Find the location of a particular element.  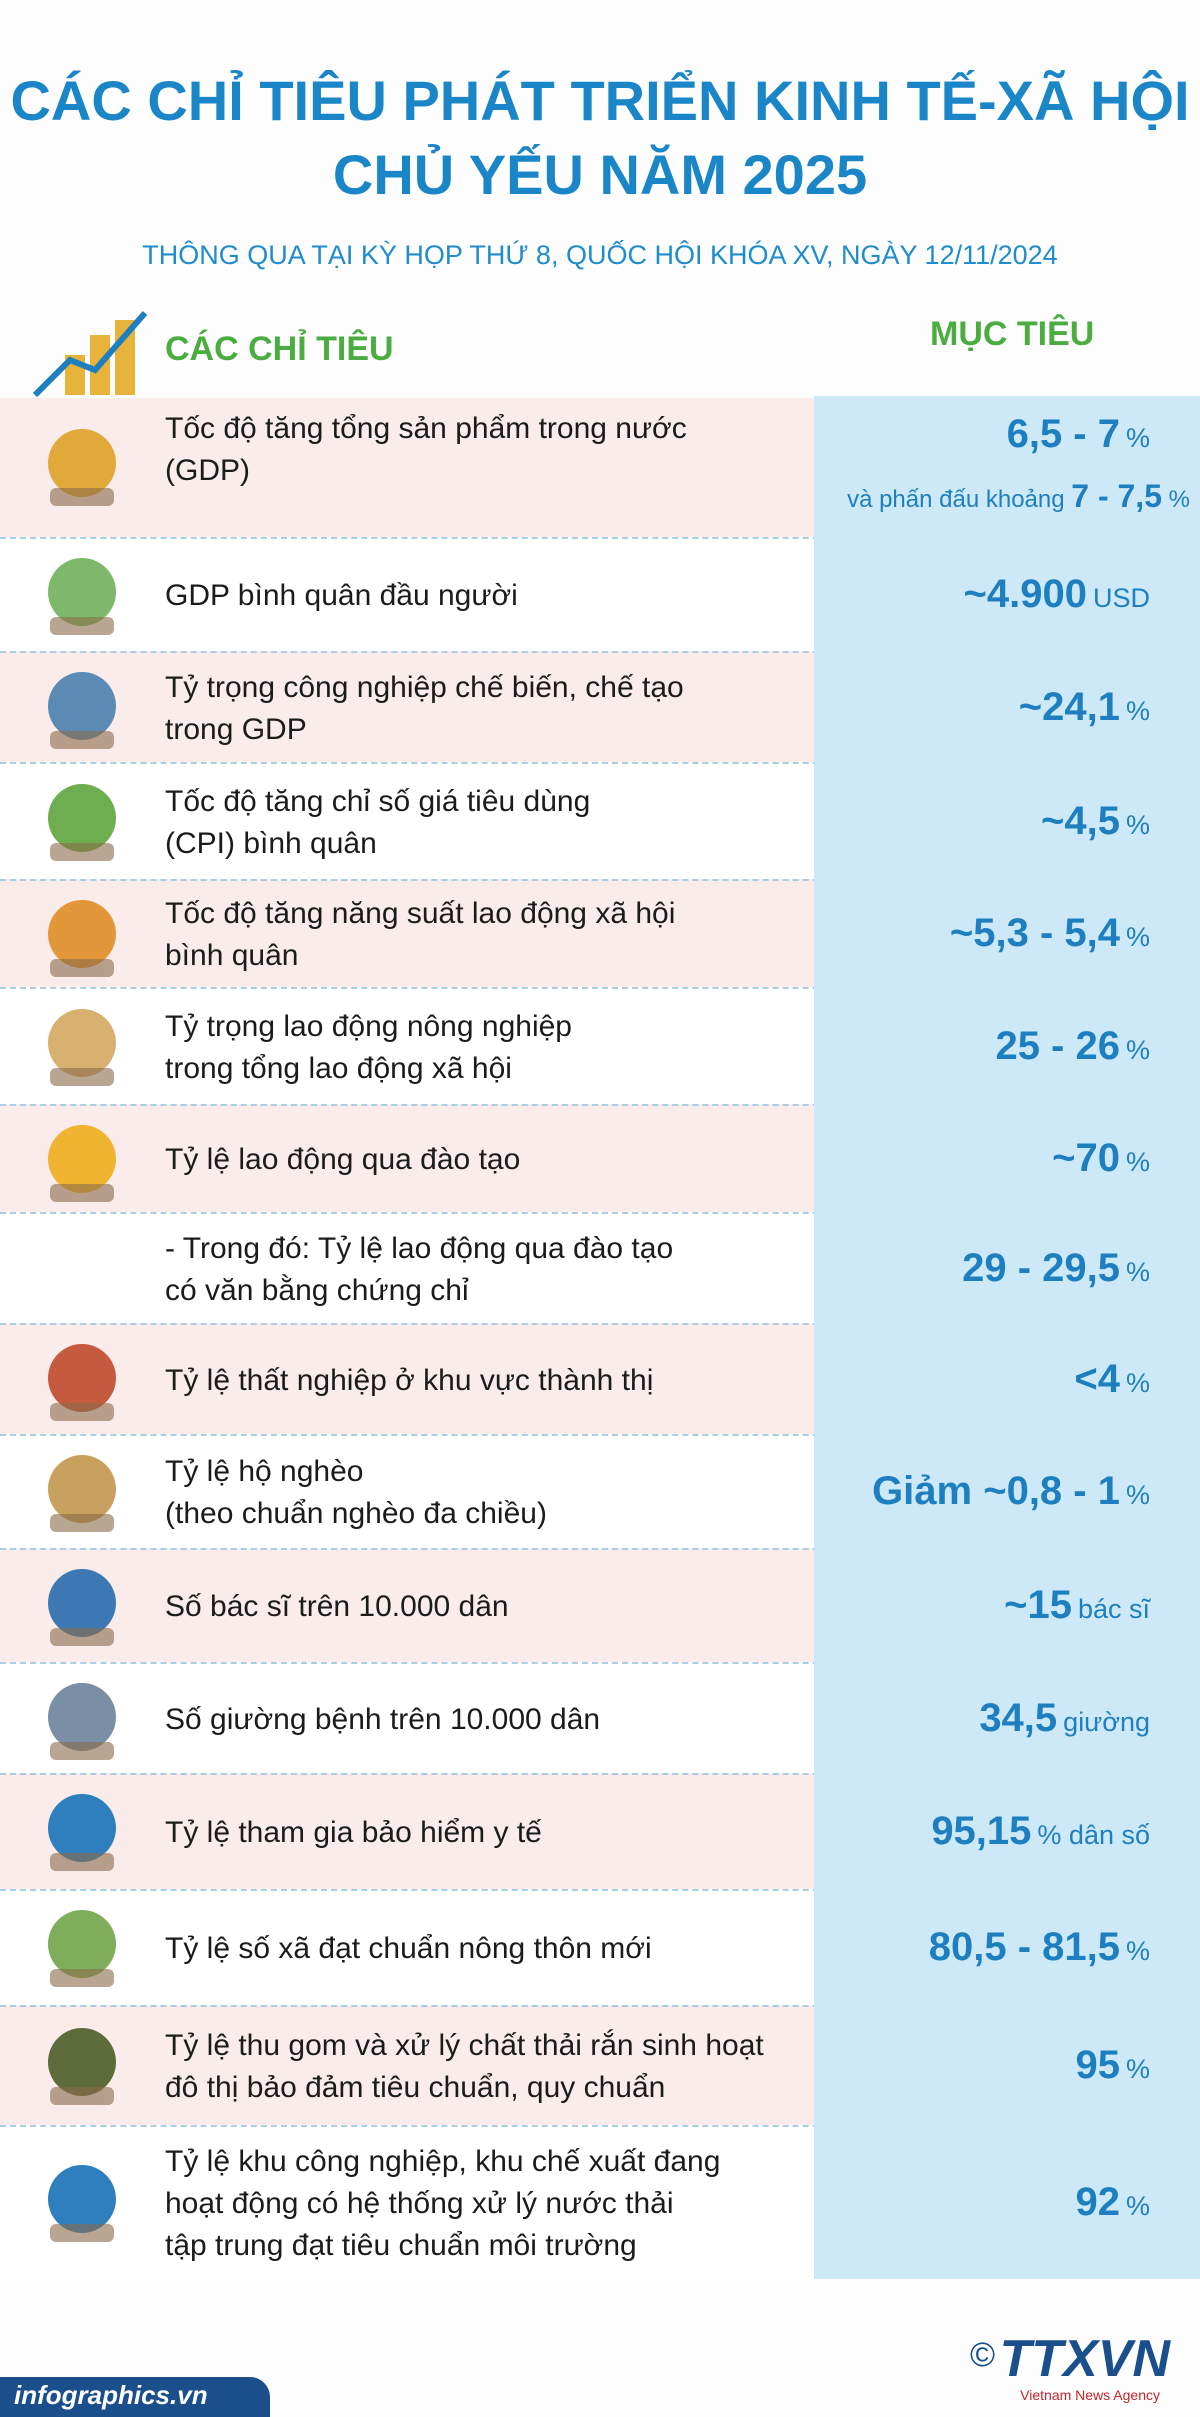

value: ~24,1 is located at coordinates (1069, 706).